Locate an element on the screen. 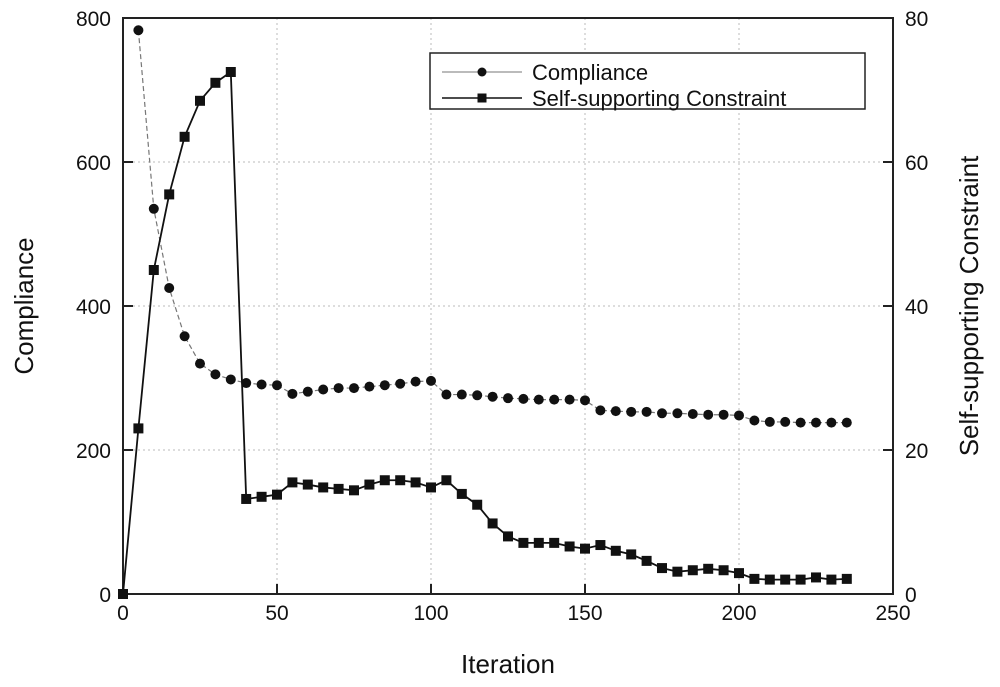 This screenshot has width=1000, height=687. y2-tick-label: 0 is located at coordinates (911, 595).